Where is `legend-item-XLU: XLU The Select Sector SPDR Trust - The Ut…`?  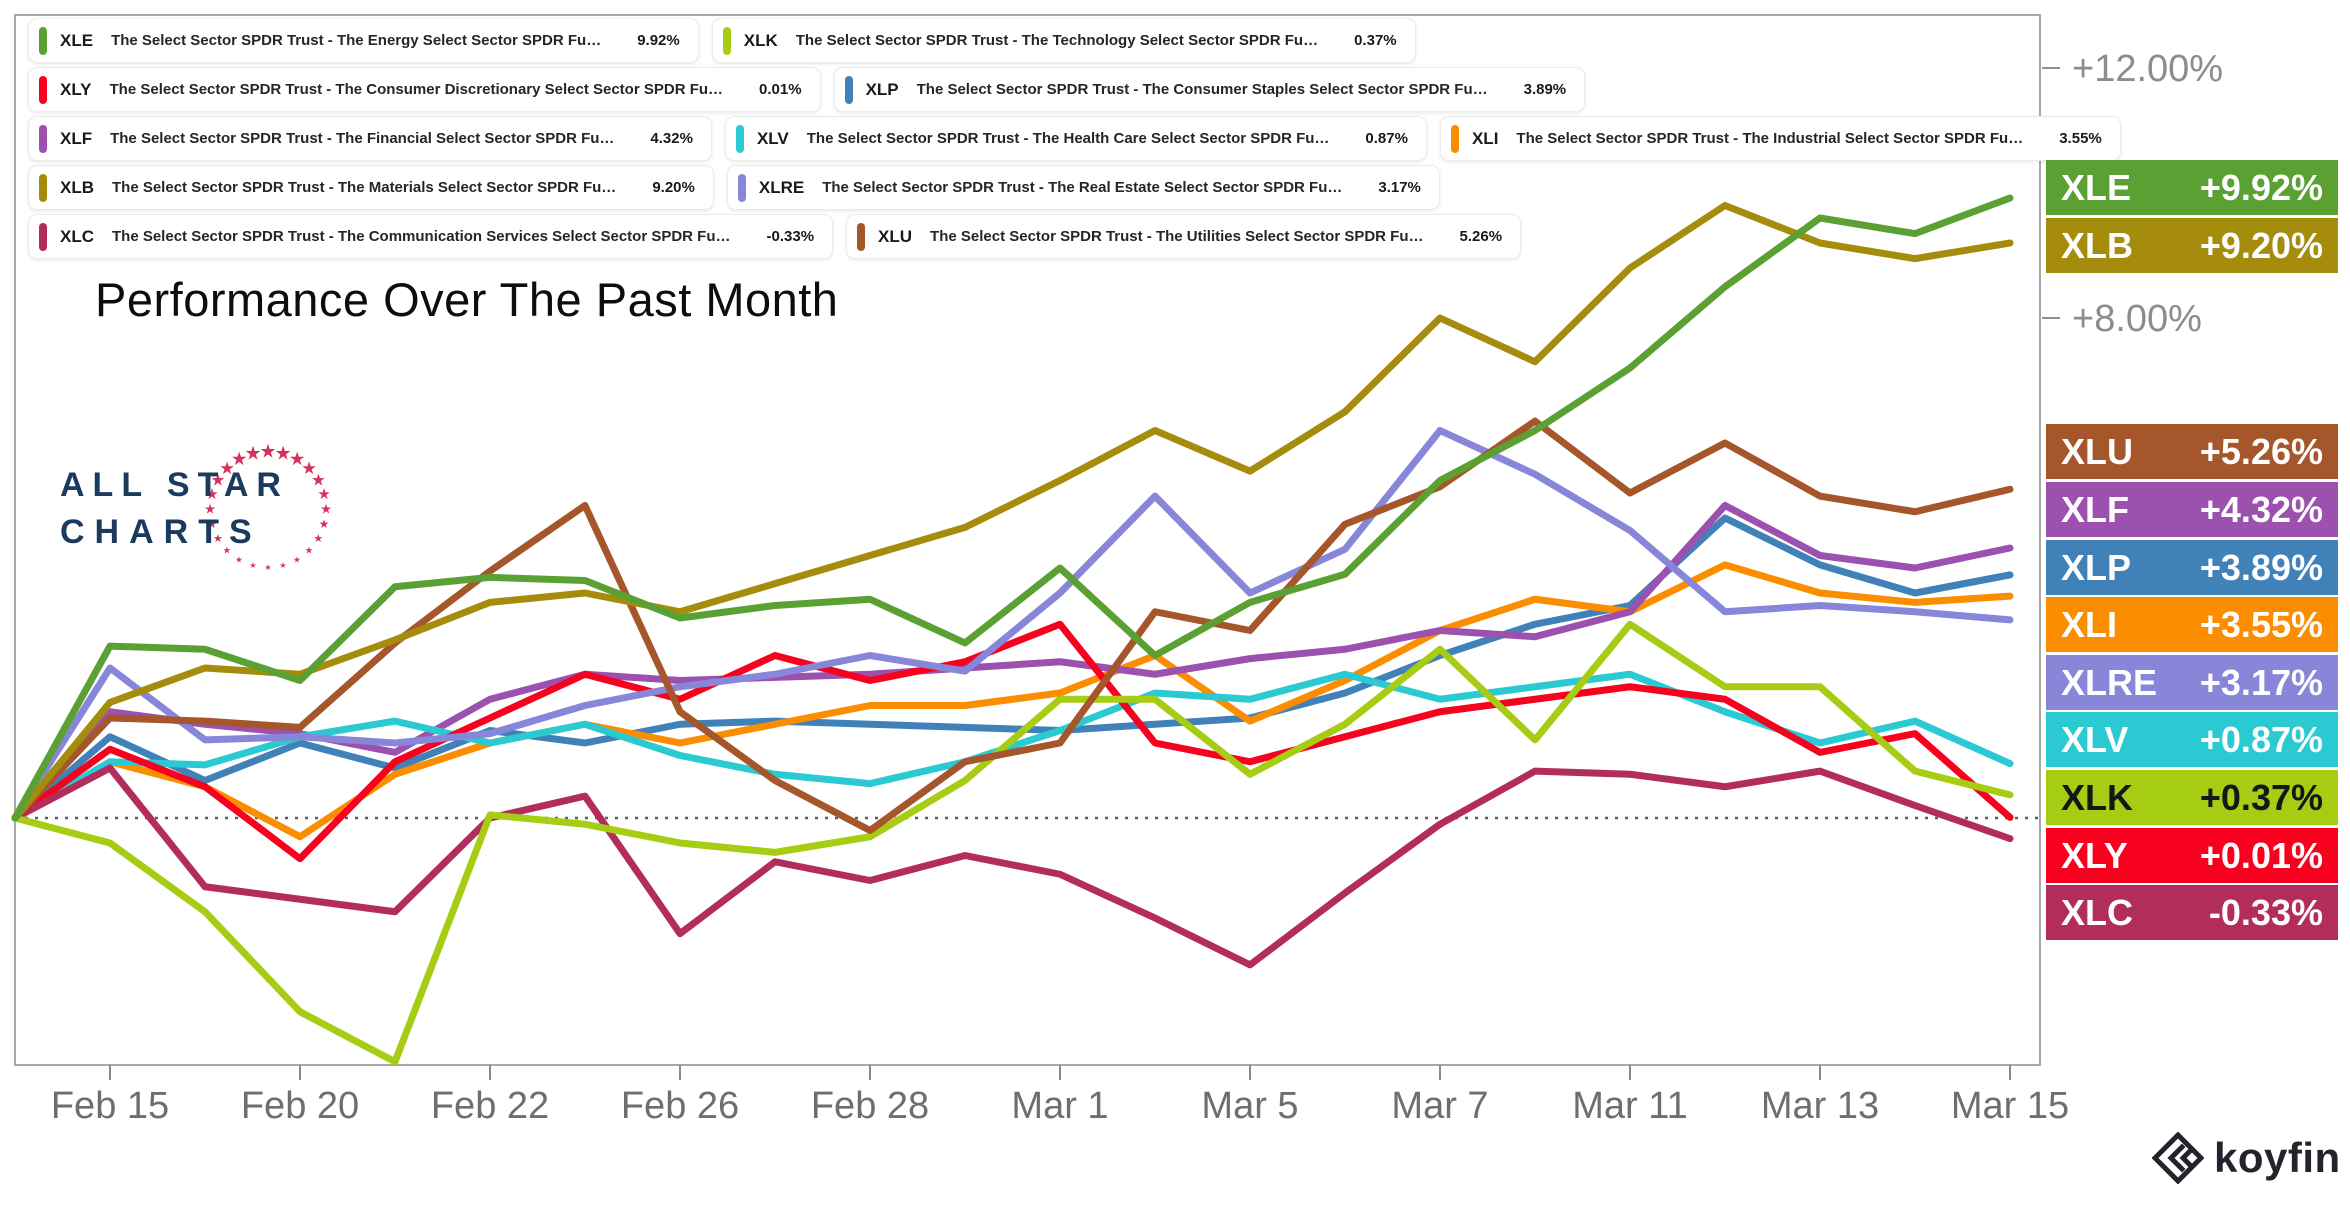 legend-item-XLU: XLU The Select Sector SPDR Trust - The Ut… is located at coordinates (1184, 236).